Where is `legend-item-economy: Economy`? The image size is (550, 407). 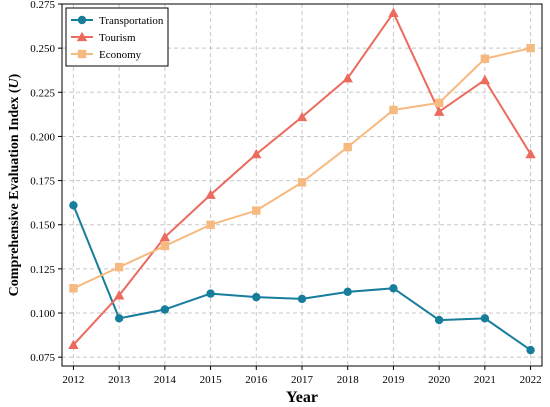
legend-item-economy: Economy is located at coordinates (106, 55).